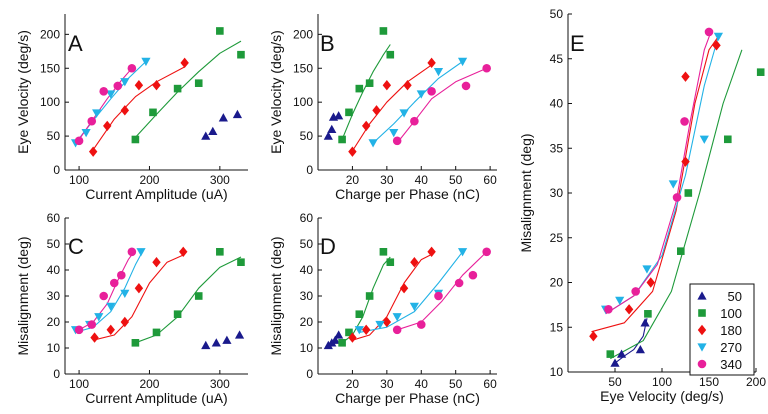 This screenshot has height=414, width=768. I want to click on panel-a-y-tick-label: 200, so click(50, 34).